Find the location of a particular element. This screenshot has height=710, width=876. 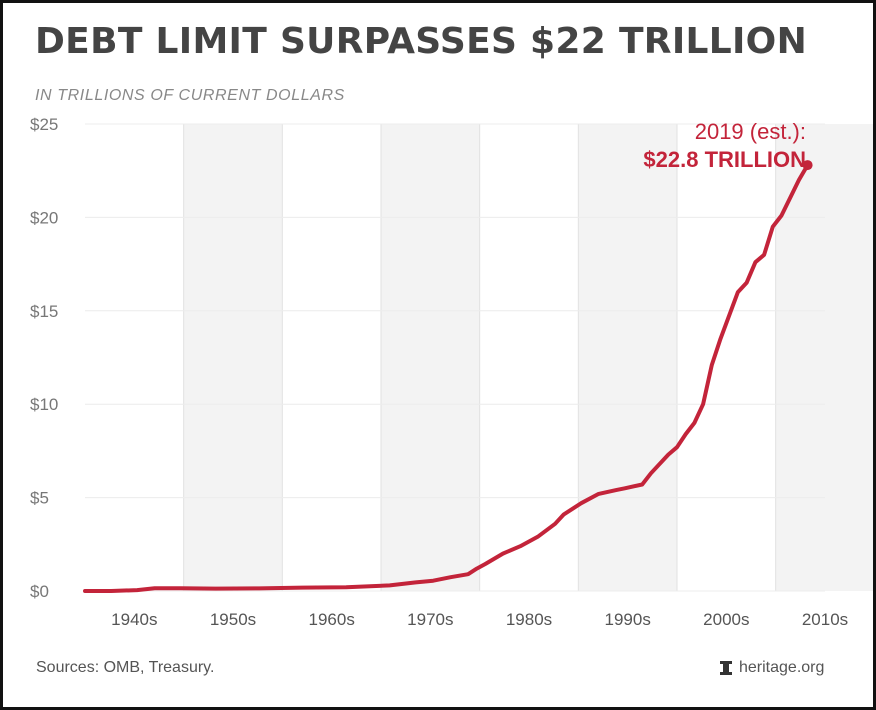

x-tick-label: 1960s is located at coordinates (332, 619).